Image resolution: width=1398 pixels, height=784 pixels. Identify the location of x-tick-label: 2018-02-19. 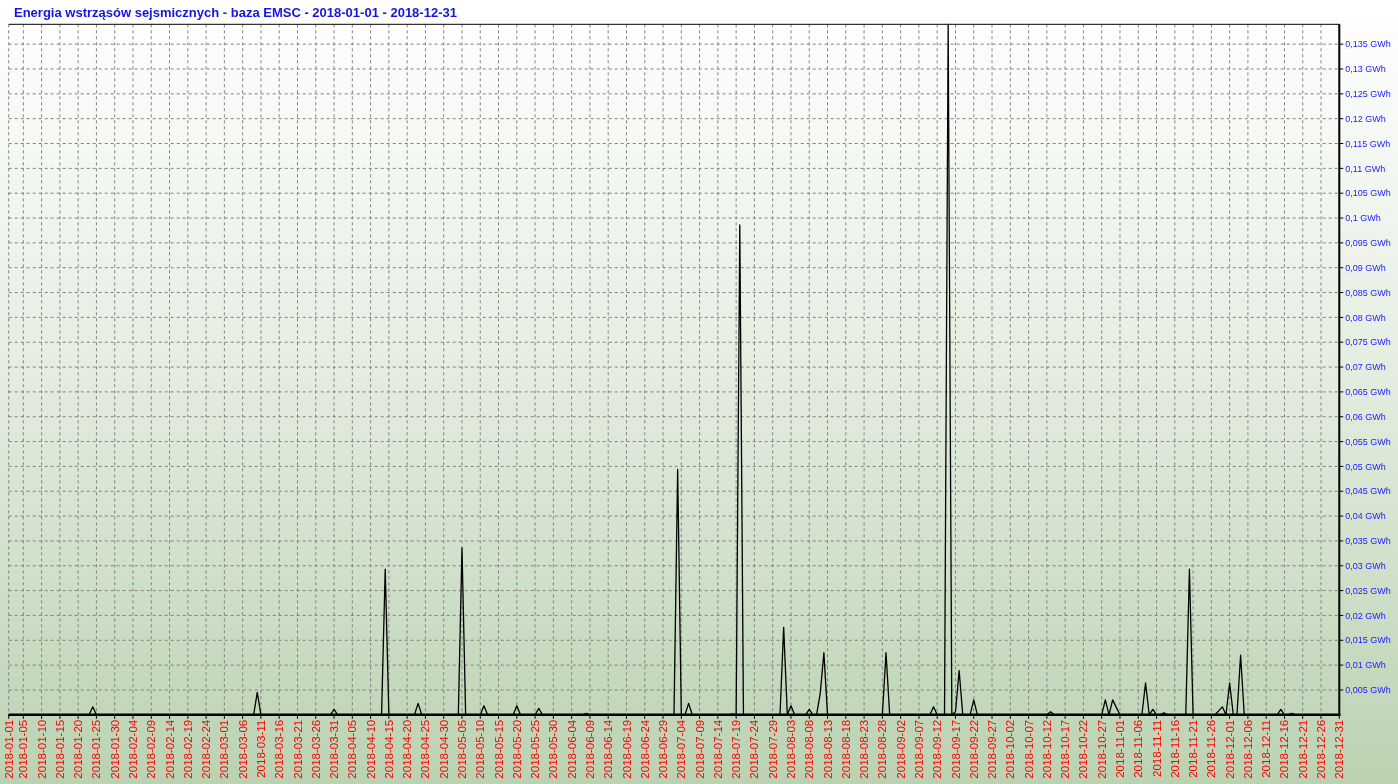
(187, 749).